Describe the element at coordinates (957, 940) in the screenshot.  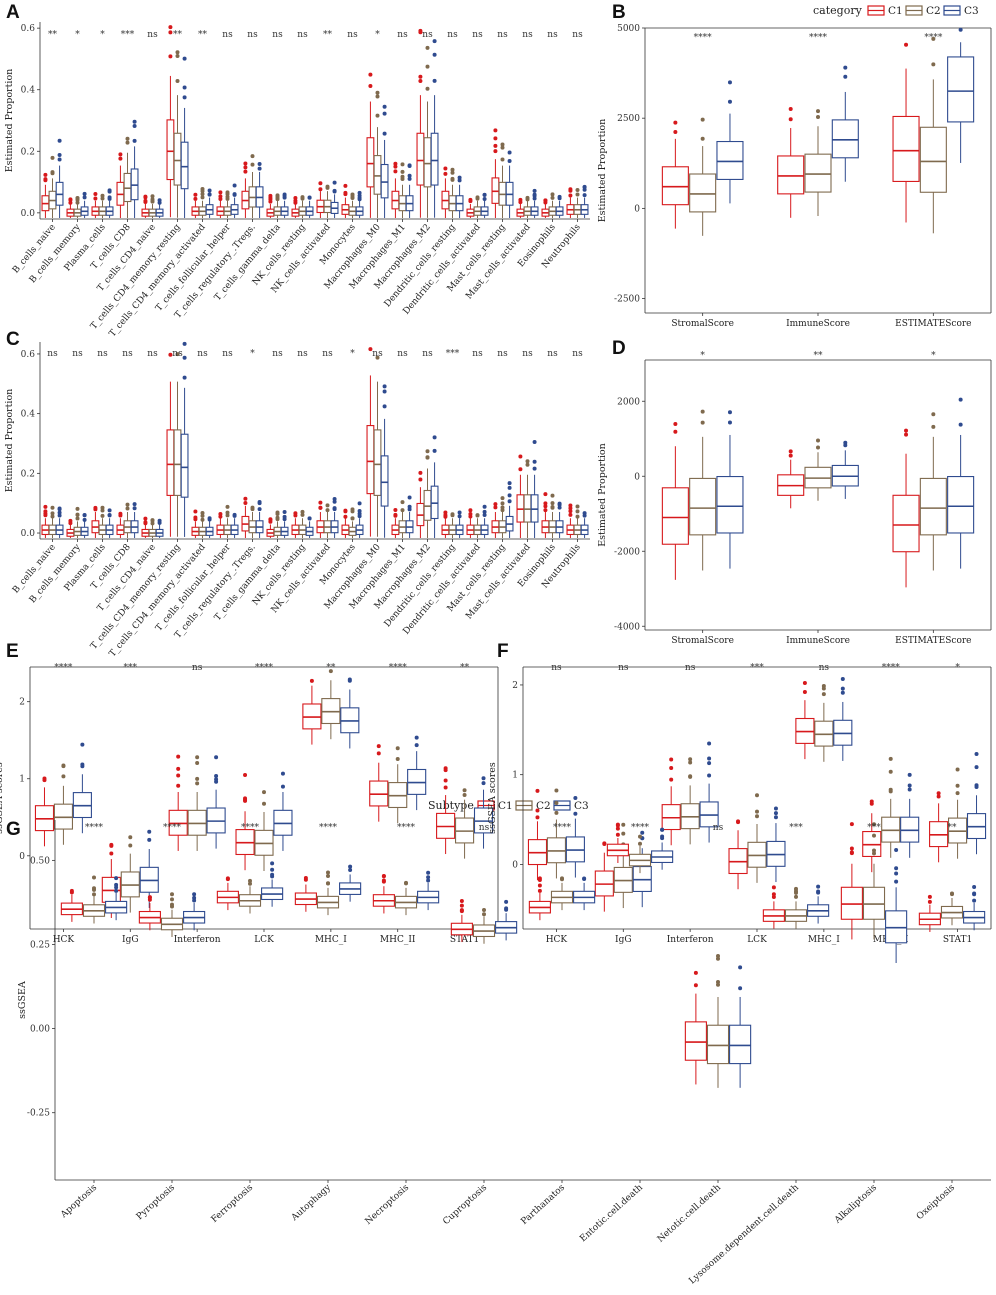
I see `x-tick-label: STAT1` at that location.